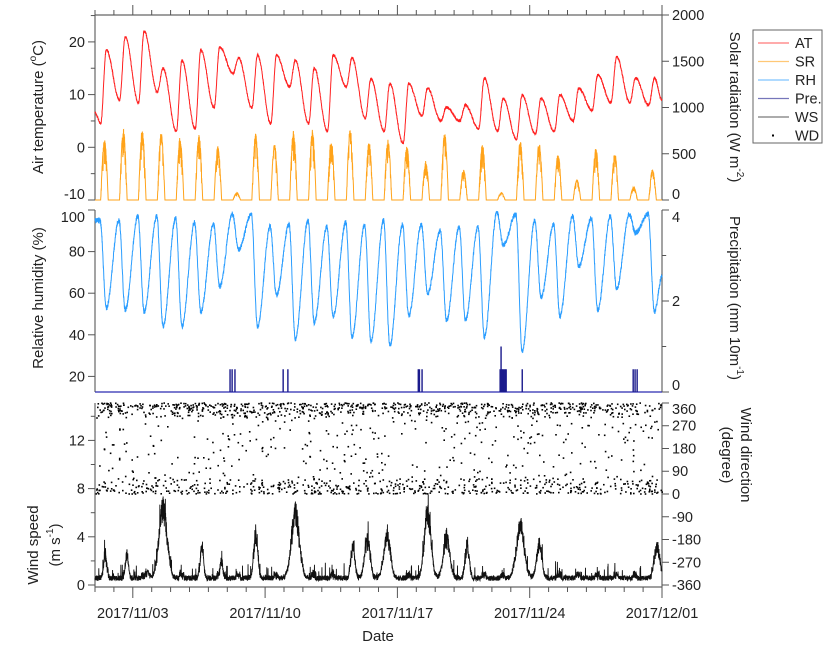  Describe the element at coordinates (773, 135) in the screenshot. I see `legend-wd-marker` at that location.